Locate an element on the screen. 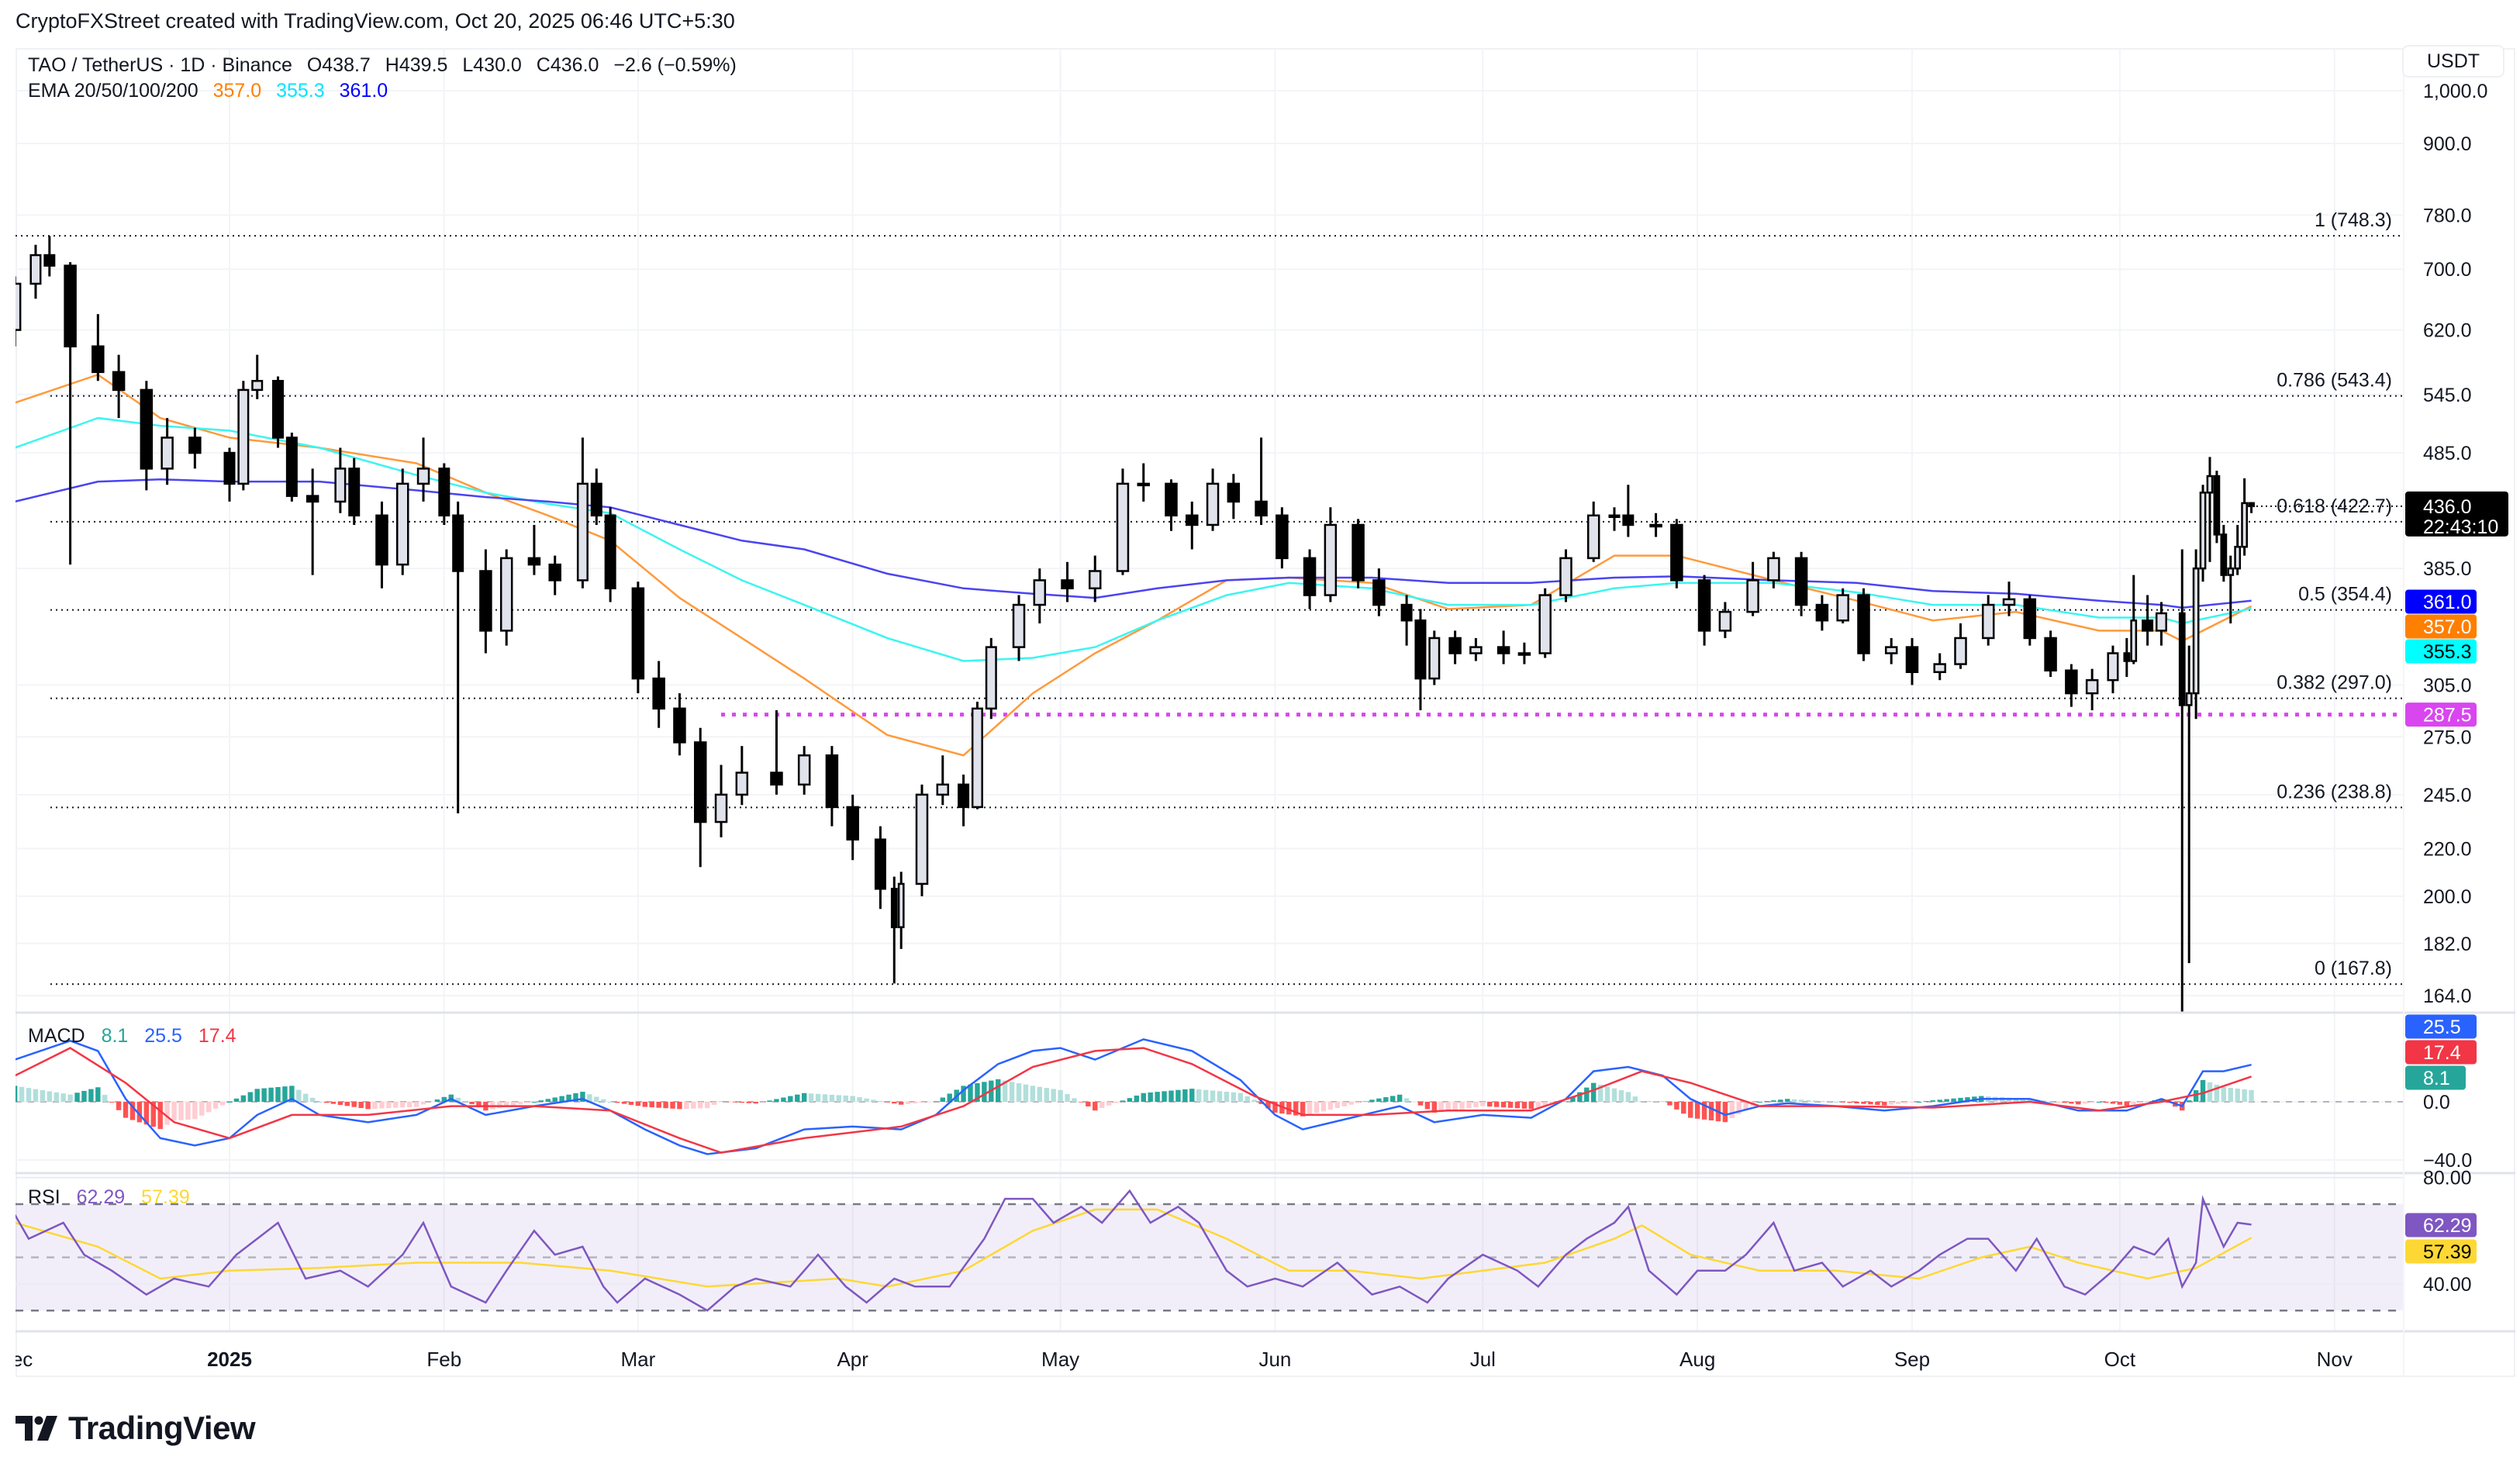 This screenshot has width=2520, height=1467. symbol-title: TAO / TetherUS · 1D · Binance is located at coordinates (160, 65).